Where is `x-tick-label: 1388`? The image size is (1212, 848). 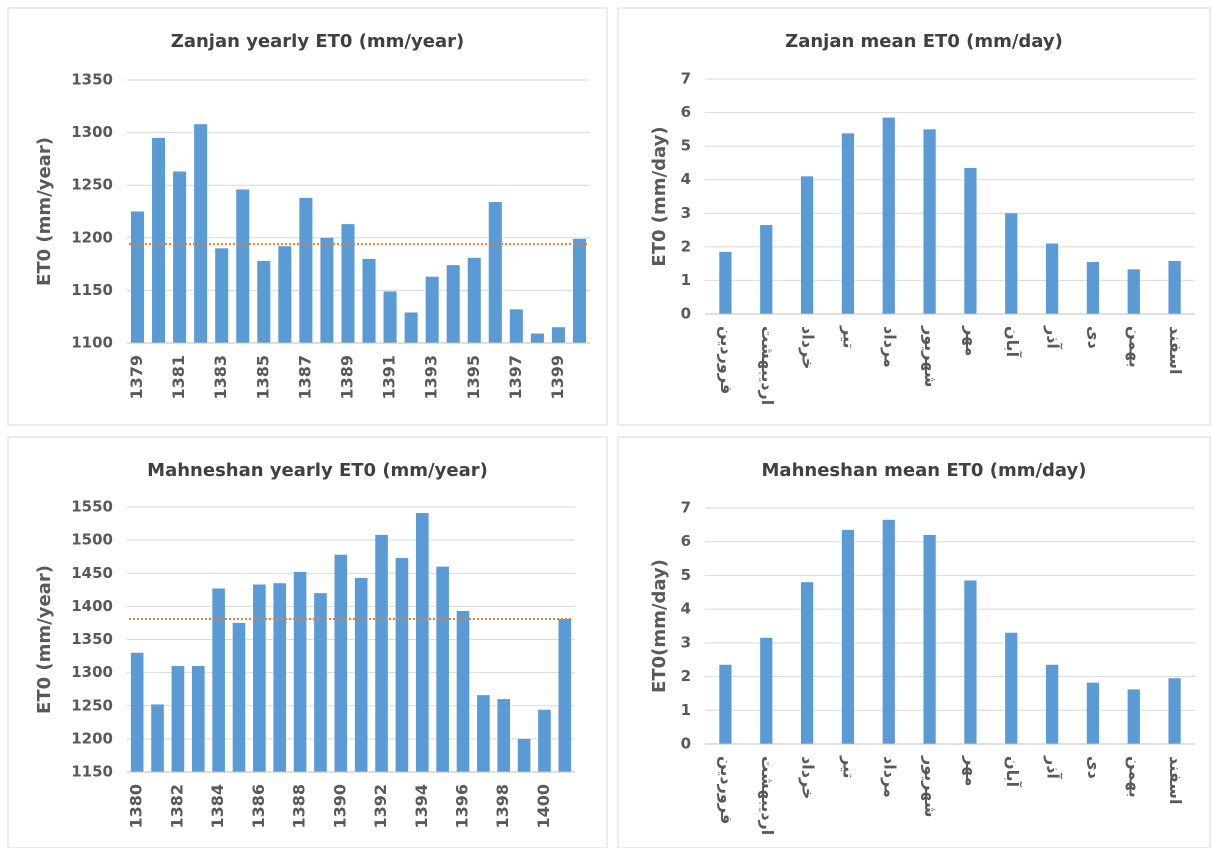
x-tick-label: 1388 is located at coordinates (299, 806).